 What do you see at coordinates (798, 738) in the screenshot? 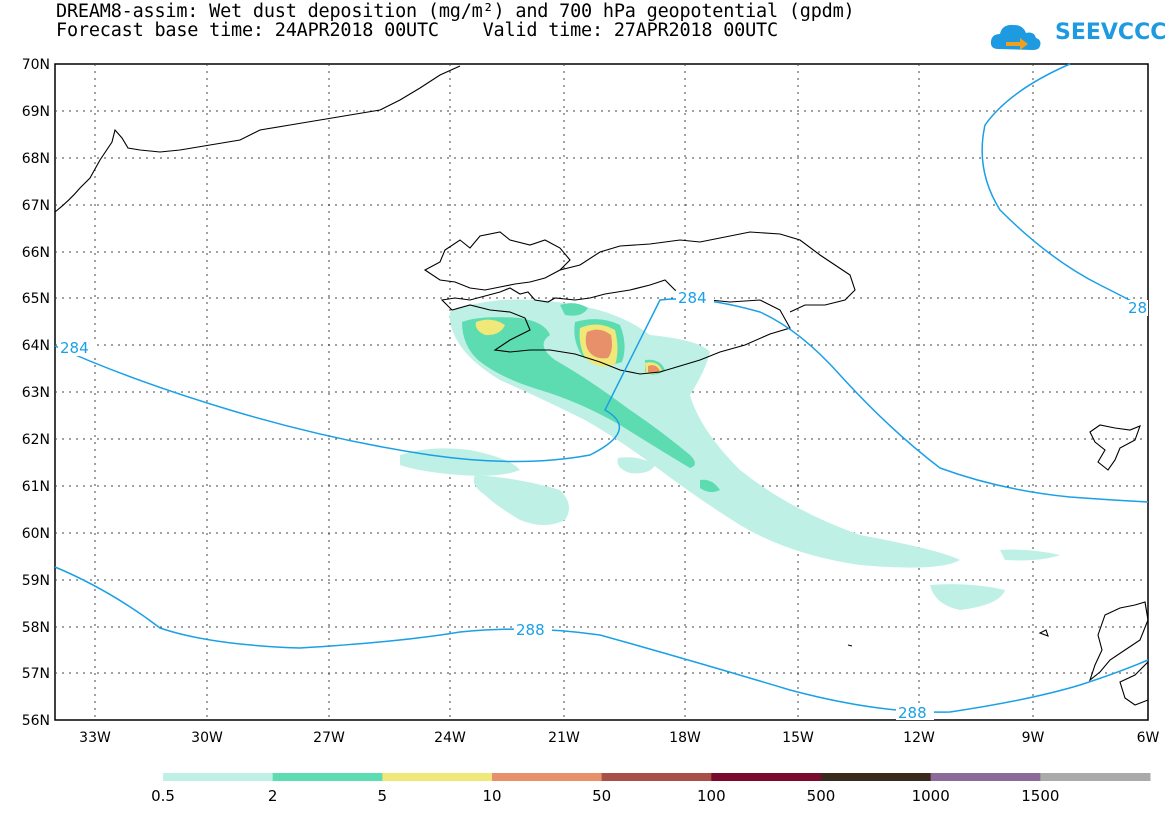
I see `lon-label: 15W` at bounding box center [798, 738].